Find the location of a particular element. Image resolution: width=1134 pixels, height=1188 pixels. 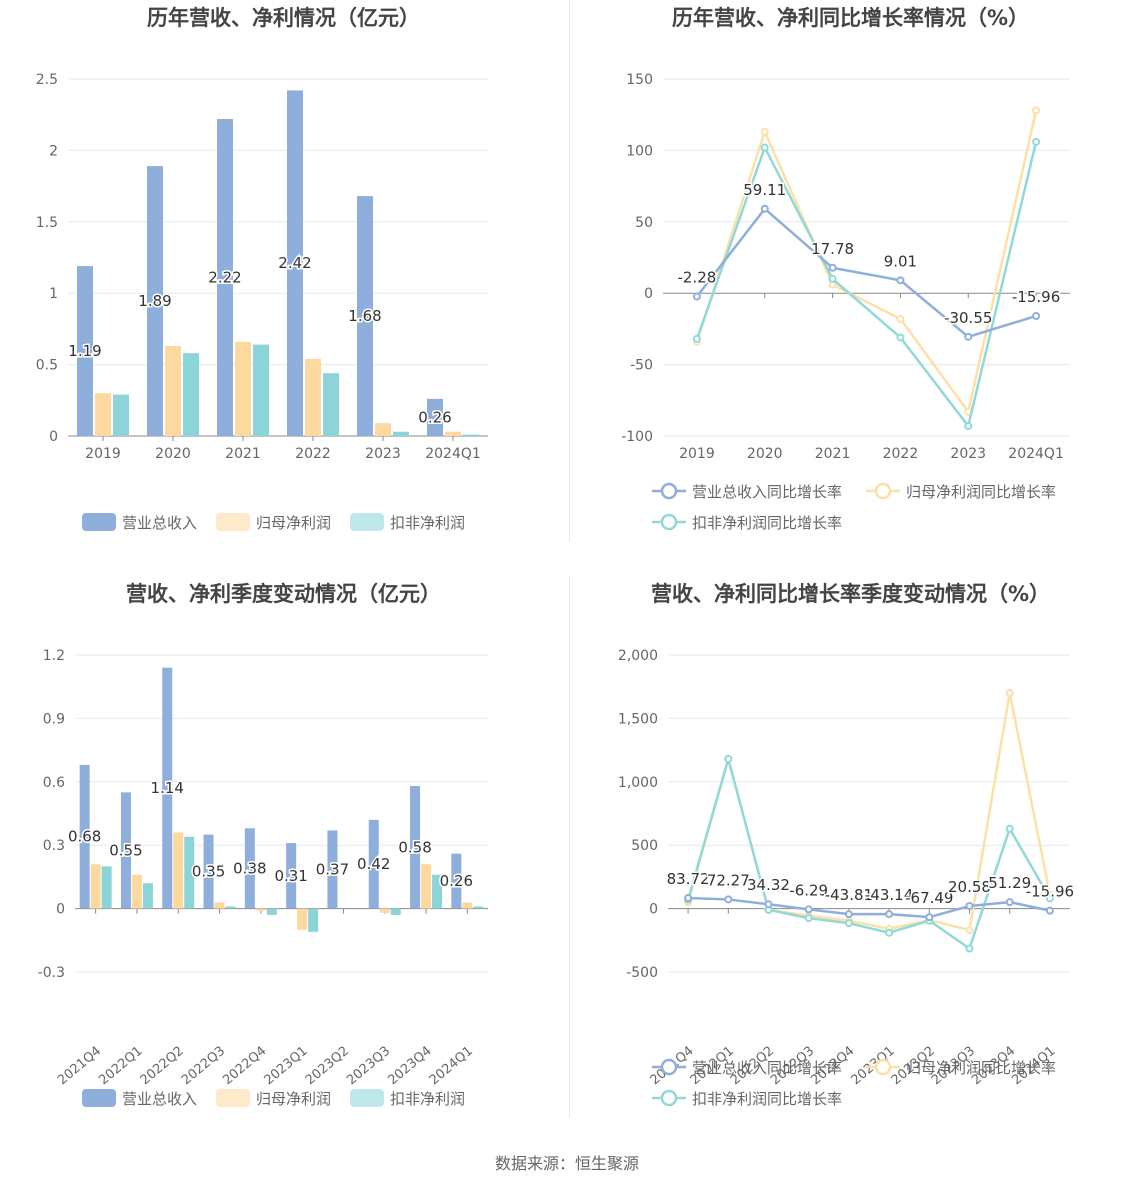

x-tick-label: 2023Q3 is located at coordinates (368, 1066).